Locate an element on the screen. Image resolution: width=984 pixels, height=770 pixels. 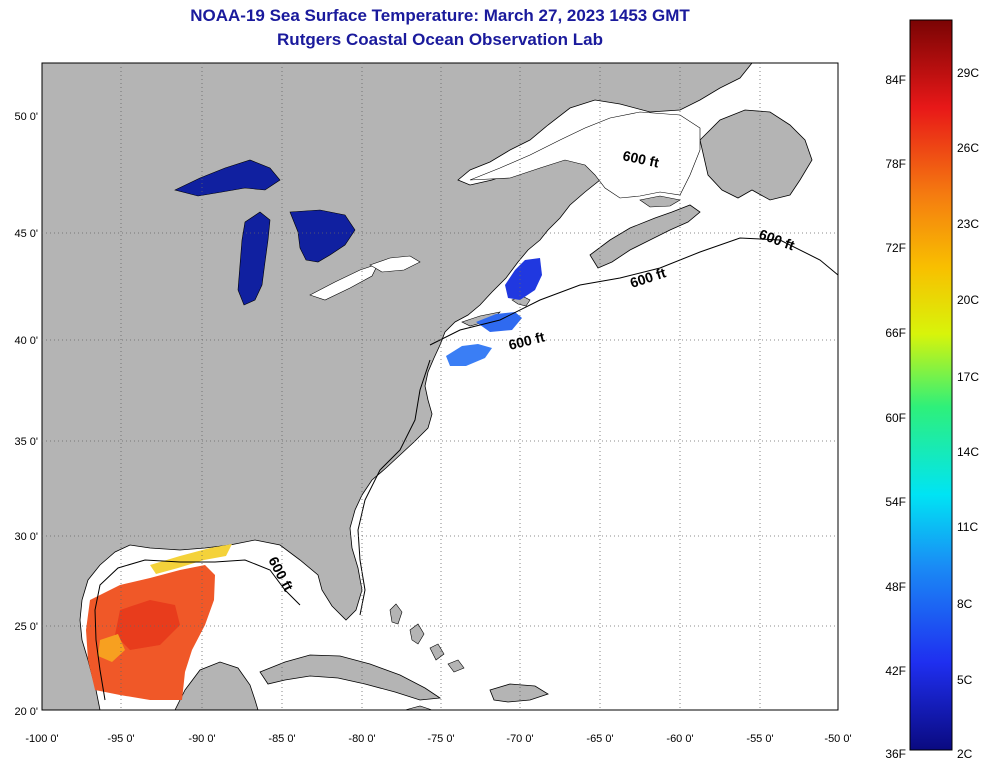
lon-label: -65 0' is located at coordinates (599, 739).